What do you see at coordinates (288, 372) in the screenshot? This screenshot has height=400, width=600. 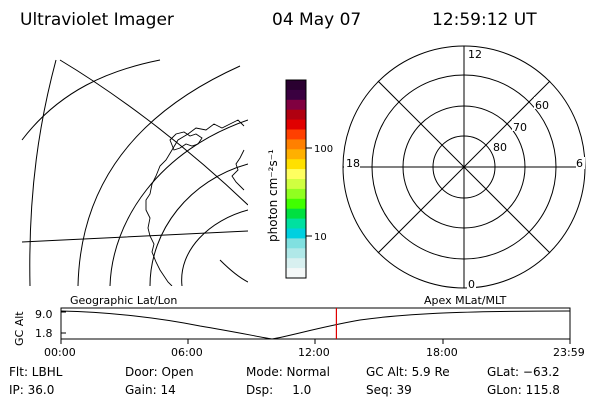 I see `mode-status: Mode: Normal` at bounding box center [288, 372].